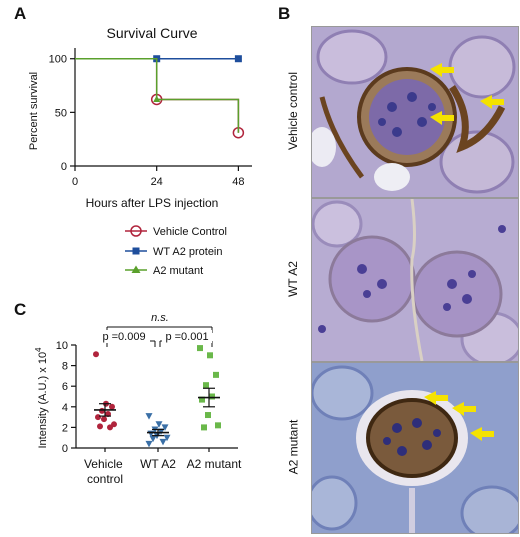  What do you see at coordinates (157, 182) in the screenshot?
I see `survival-xtick-label: 24` at bounding box center [157, 182].